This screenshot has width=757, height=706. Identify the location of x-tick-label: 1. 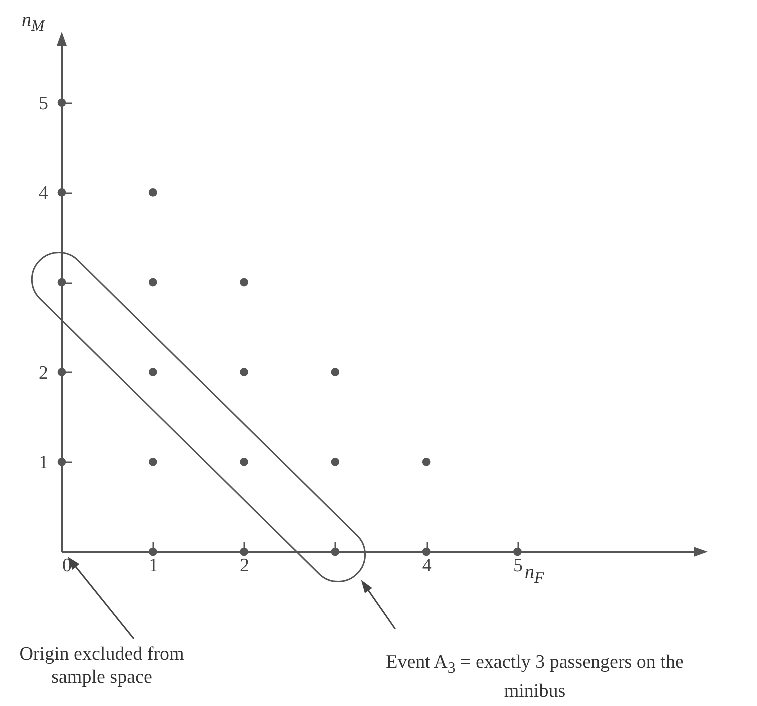
(153, 566).